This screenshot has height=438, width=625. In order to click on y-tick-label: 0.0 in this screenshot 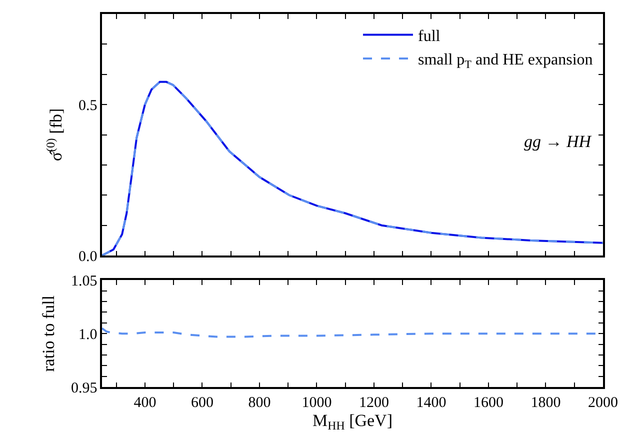, I will do `click(88, 256)`.